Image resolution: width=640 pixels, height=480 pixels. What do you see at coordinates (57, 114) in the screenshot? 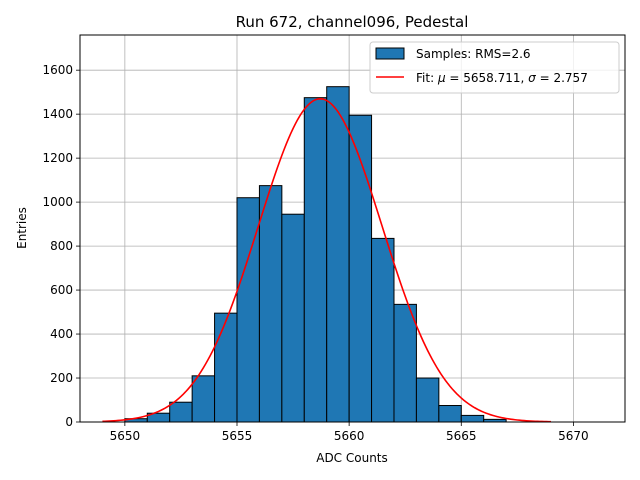
I see `y-tick-label: 1400` at bounding box center [57, 114].